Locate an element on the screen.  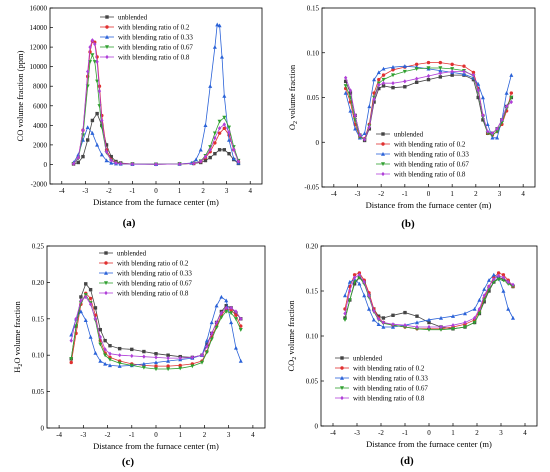
x-tick-label: -3 is located at coordinates (358, 194).